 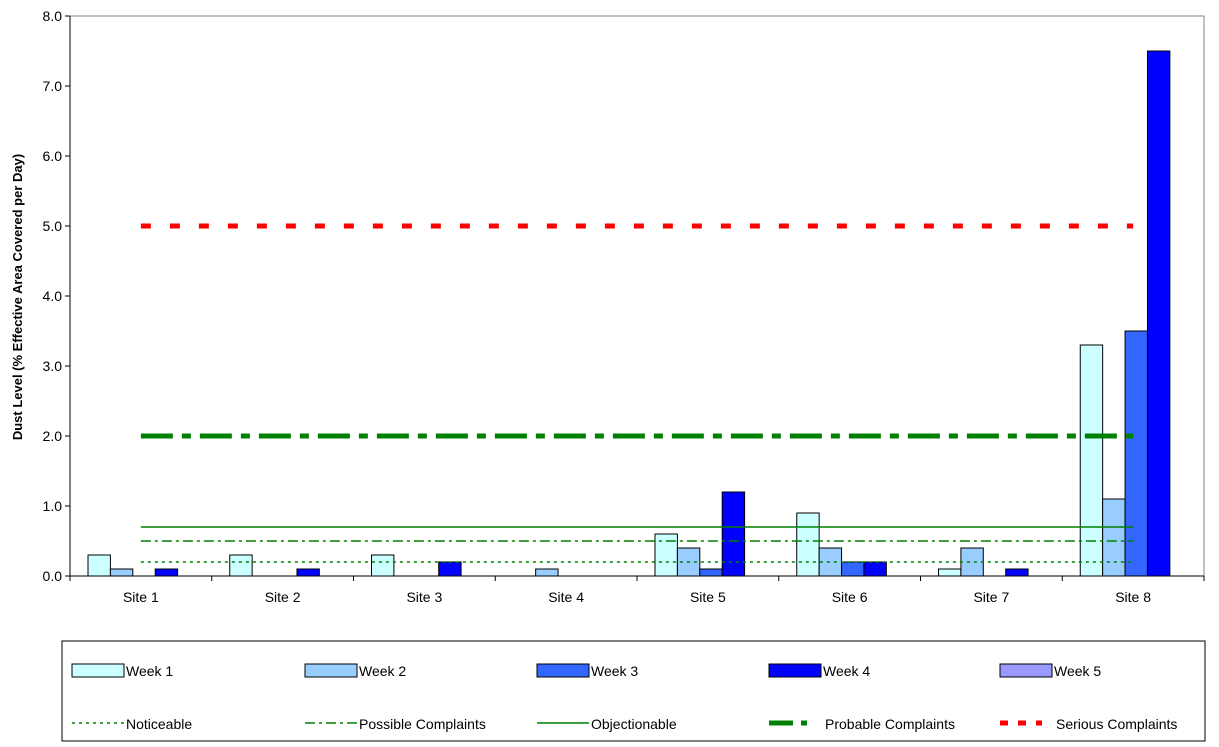 What do you see at coordinates (1077, 671) in the screenshot?
I see `legend-label: Week 5` at bounding box center [1077, 671].